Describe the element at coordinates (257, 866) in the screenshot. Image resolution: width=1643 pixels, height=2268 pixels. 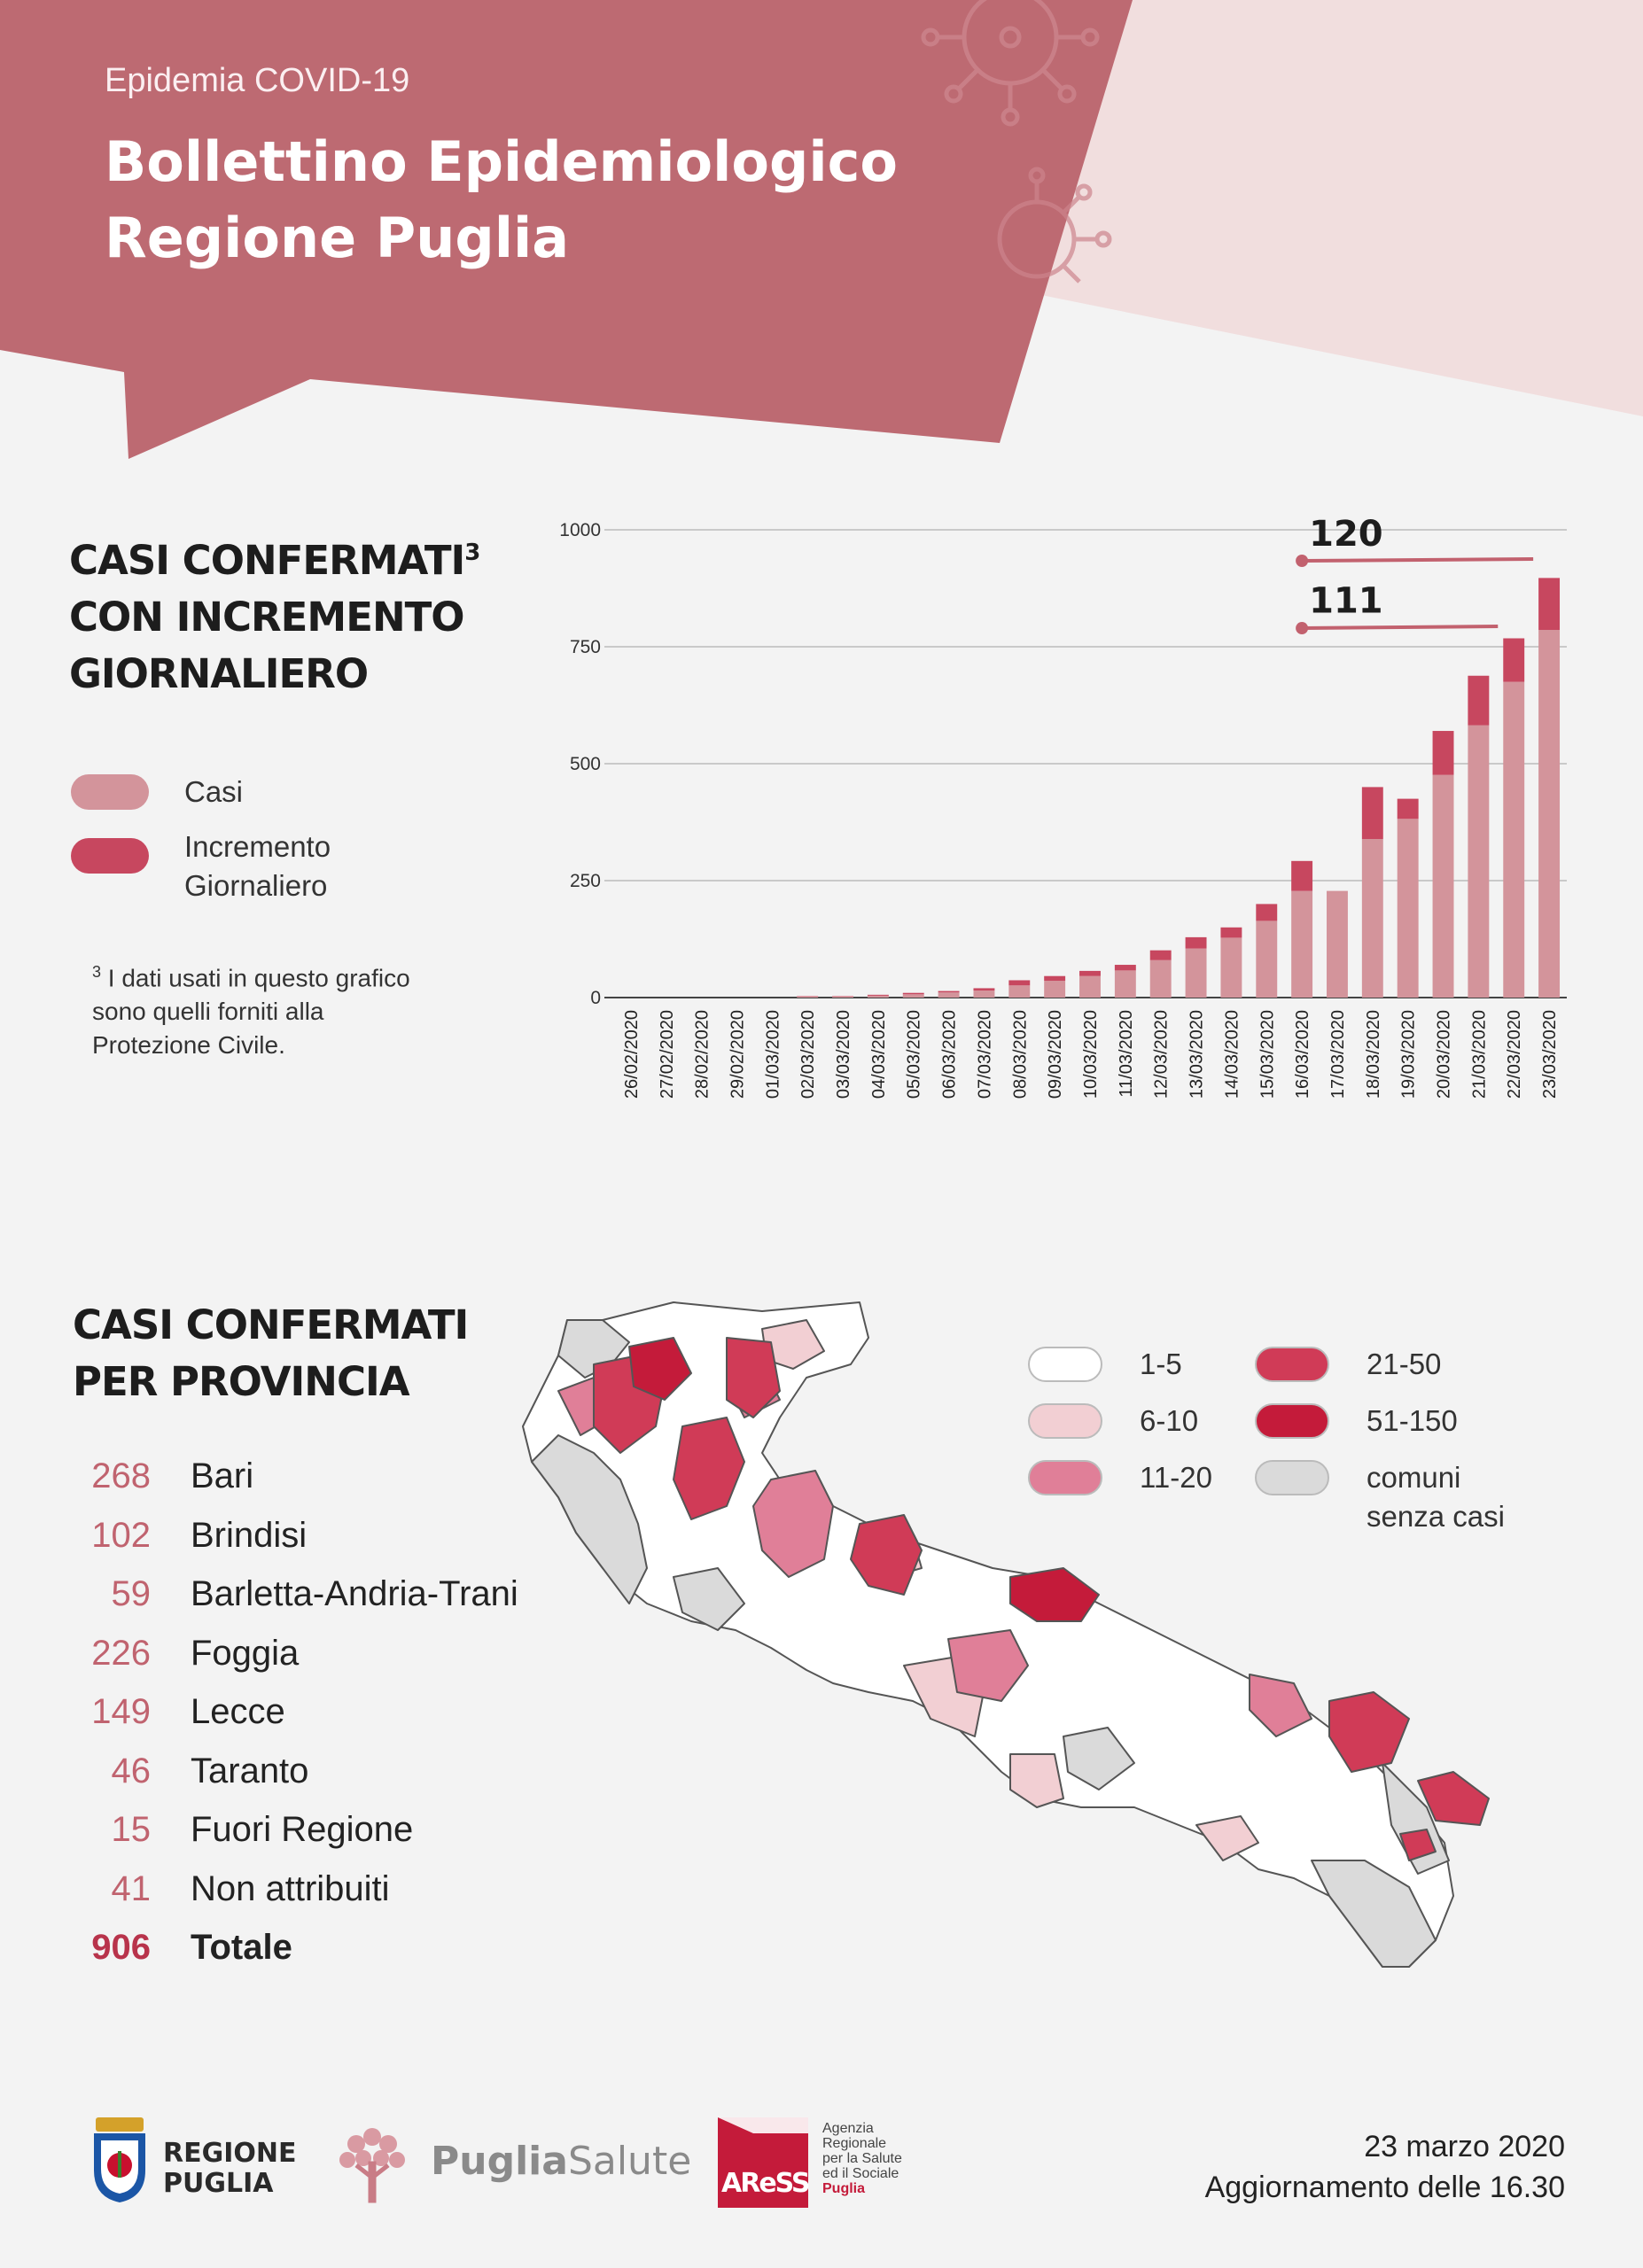
I see `legend-label-incremento: Incremento Giornaliero` at that location.